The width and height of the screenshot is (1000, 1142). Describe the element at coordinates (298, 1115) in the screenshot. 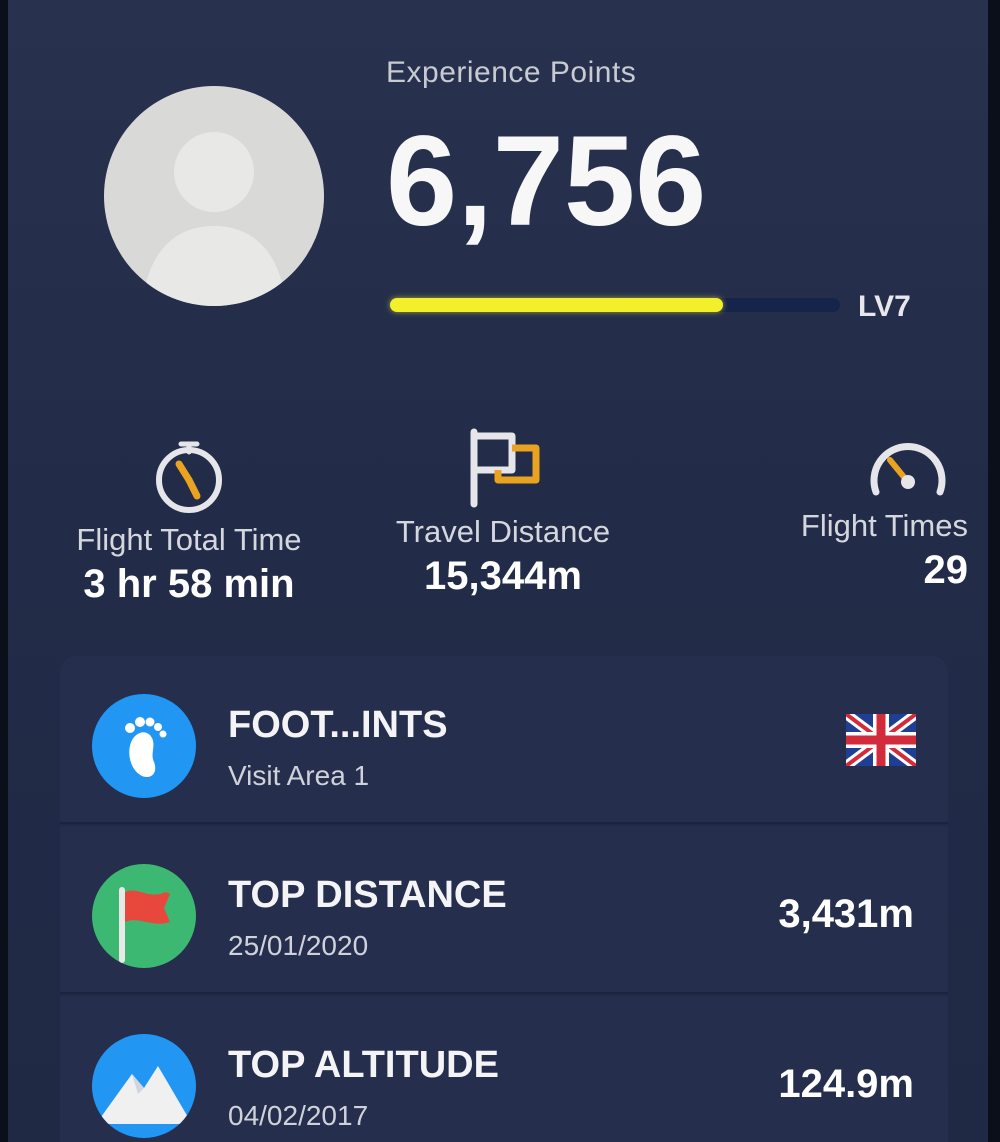

I see `record-subtitle: 04/02/2017` at that location.